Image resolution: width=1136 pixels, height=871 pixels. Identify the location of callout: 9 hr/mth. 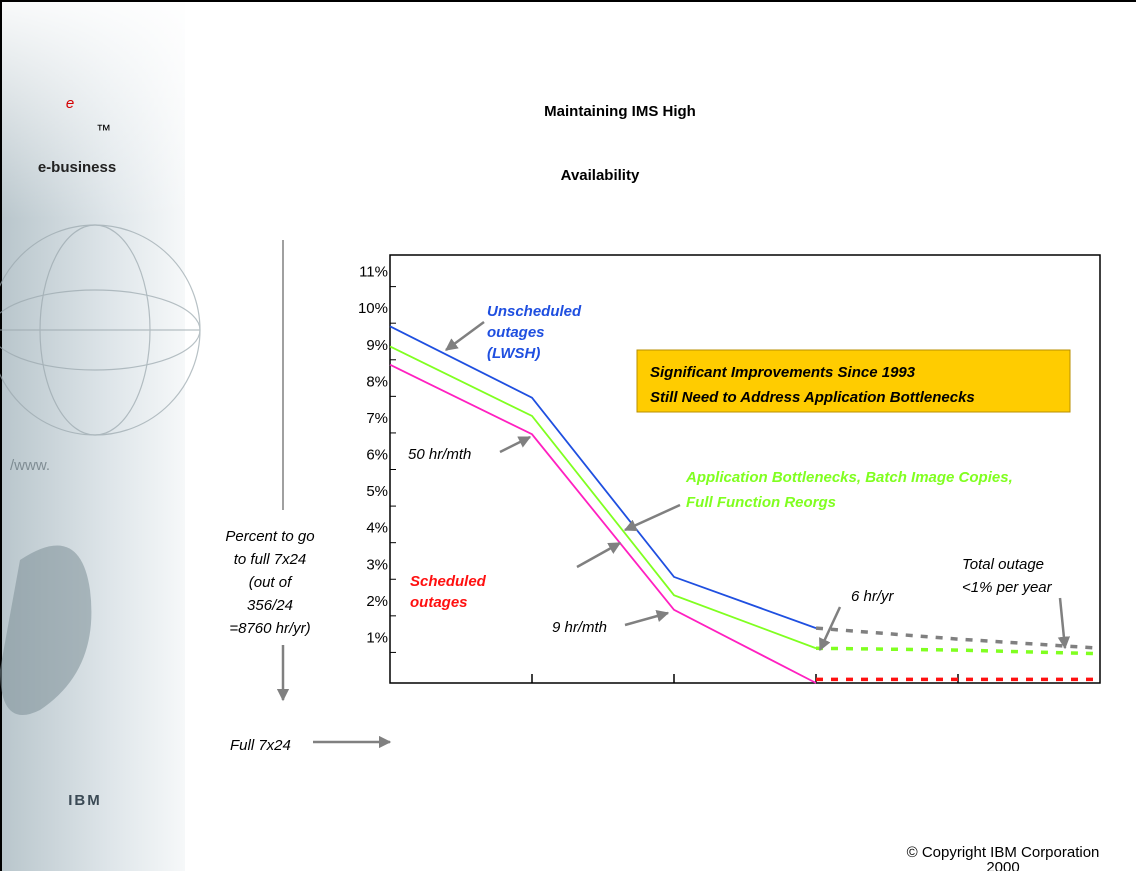
(579, 627).